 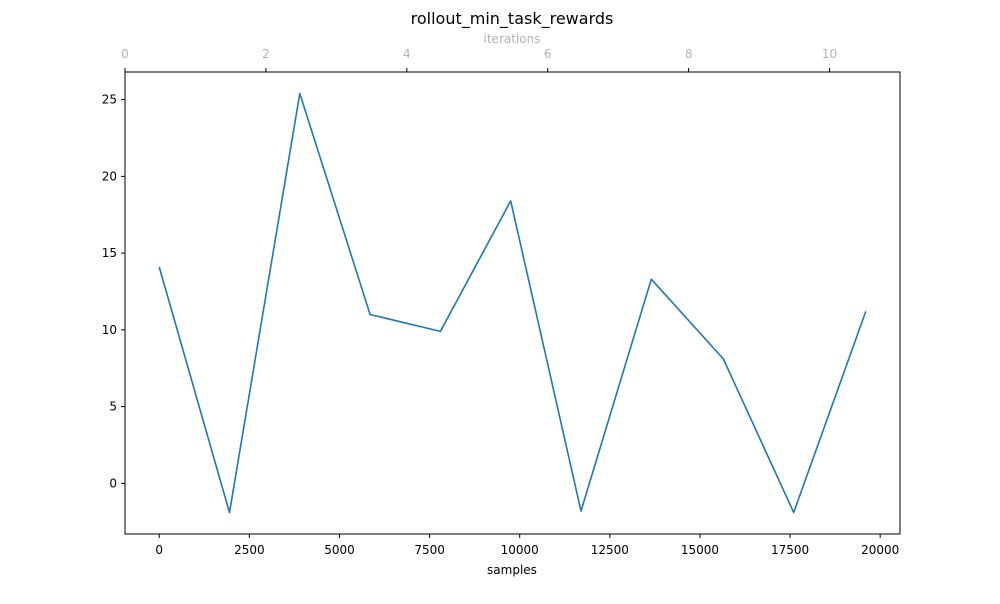 I want to click on y-tick-label: 15, so click(x=109, y=253).